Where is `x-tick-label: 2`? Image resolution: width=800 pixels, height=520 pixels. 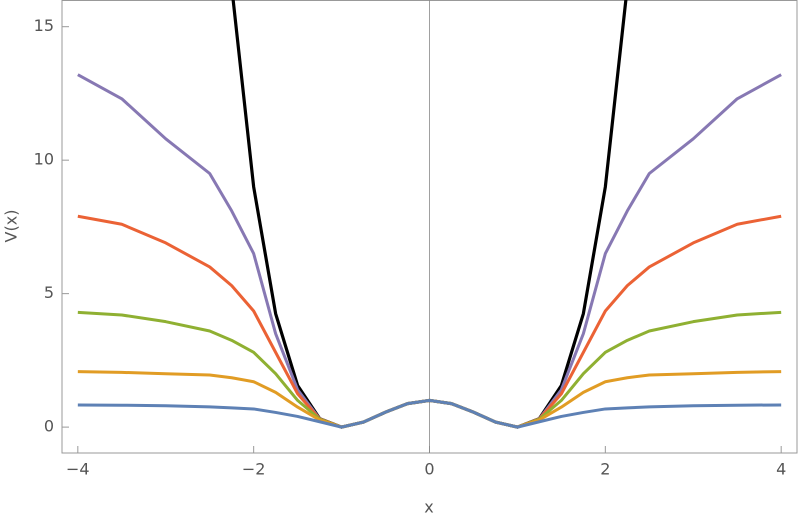
x-tick-label: 2 is located at coordinates (605, 469).